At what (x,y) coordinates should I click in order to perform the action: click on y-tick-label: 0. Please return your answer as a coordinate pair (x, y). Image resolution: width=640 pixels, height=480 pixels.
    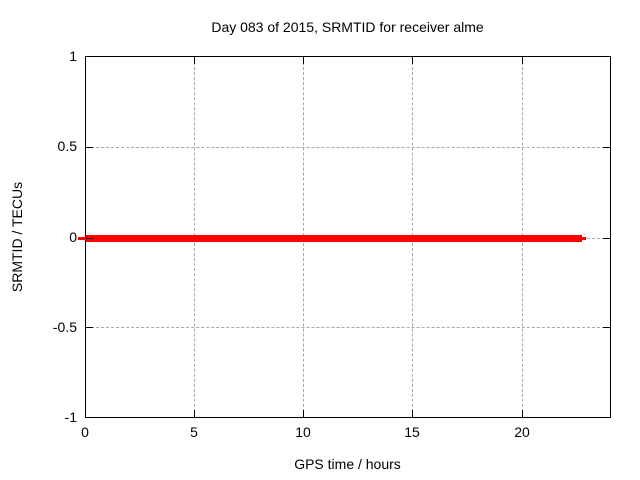
    Looking at the image, I should click on (73, 237).